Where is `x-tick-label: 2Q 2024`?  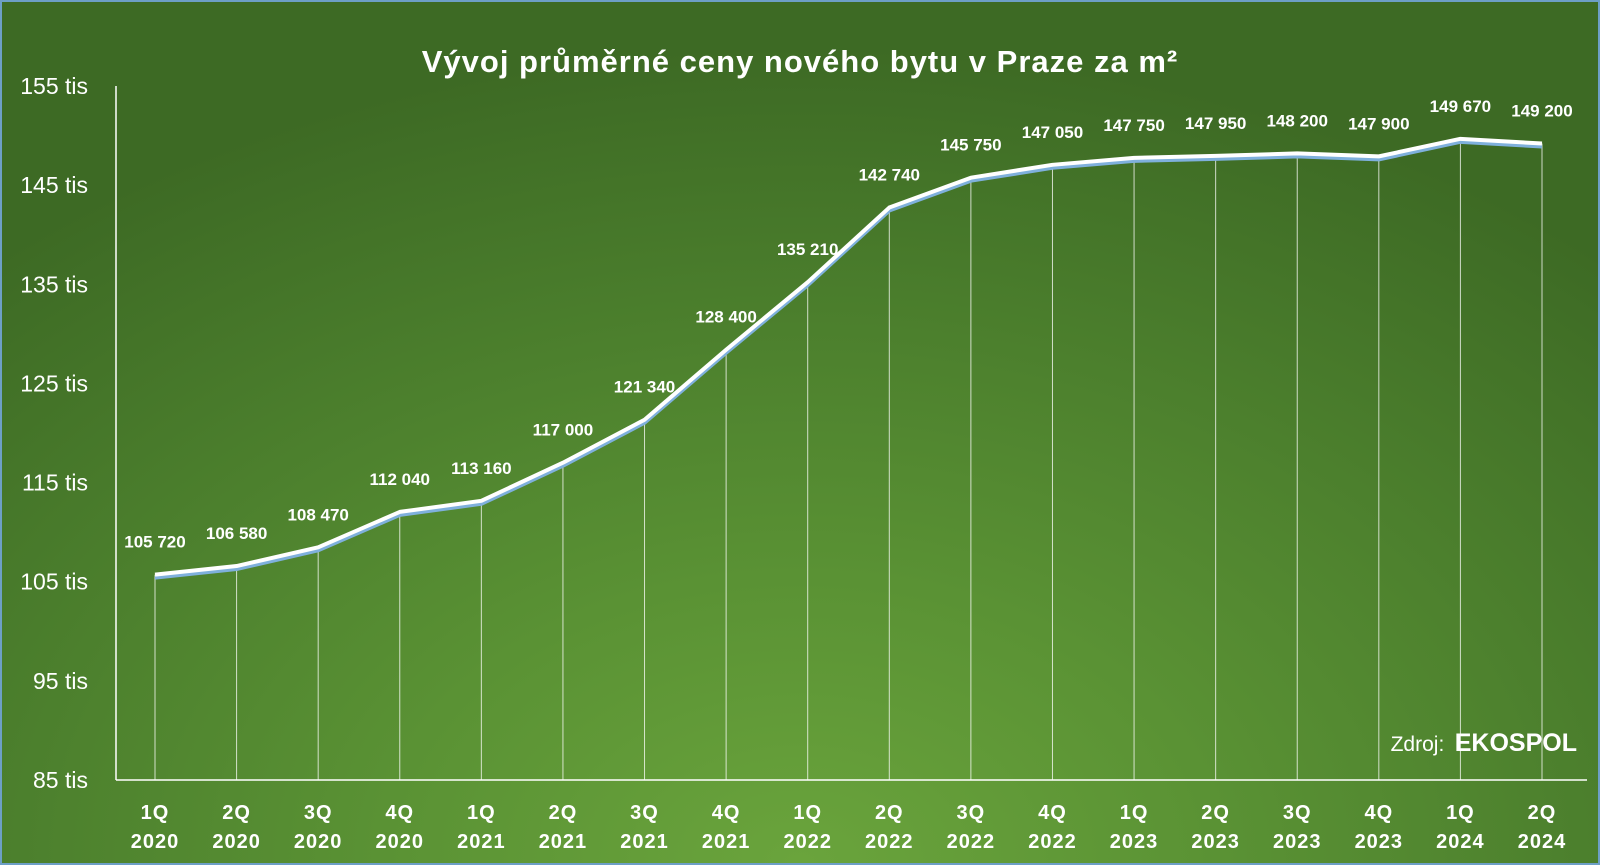
x-tick-label: 2Q 2024 is located at coordinates (1542, 827).